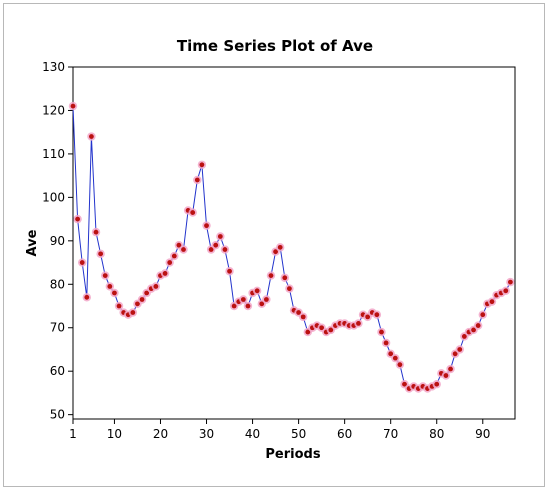  Describe the element at coordinates (73, 434) in the screenshot. I see `x-tick-label-1: 1` at that location.